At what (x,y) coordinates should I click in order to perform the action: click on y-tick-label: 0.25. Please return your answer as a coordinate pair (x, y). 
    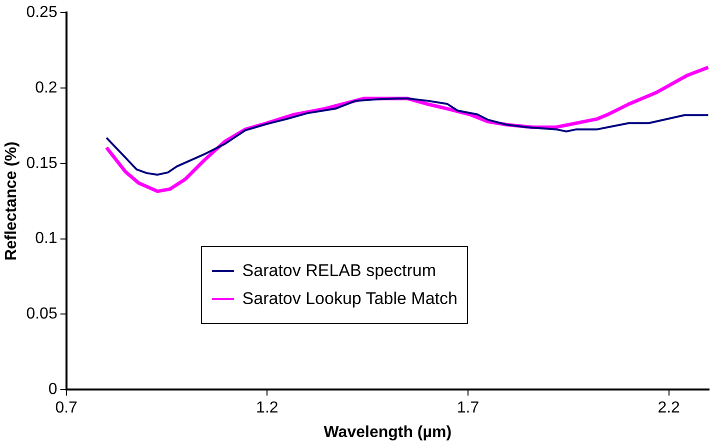
    Looking at the image, I should click on (42, 13).